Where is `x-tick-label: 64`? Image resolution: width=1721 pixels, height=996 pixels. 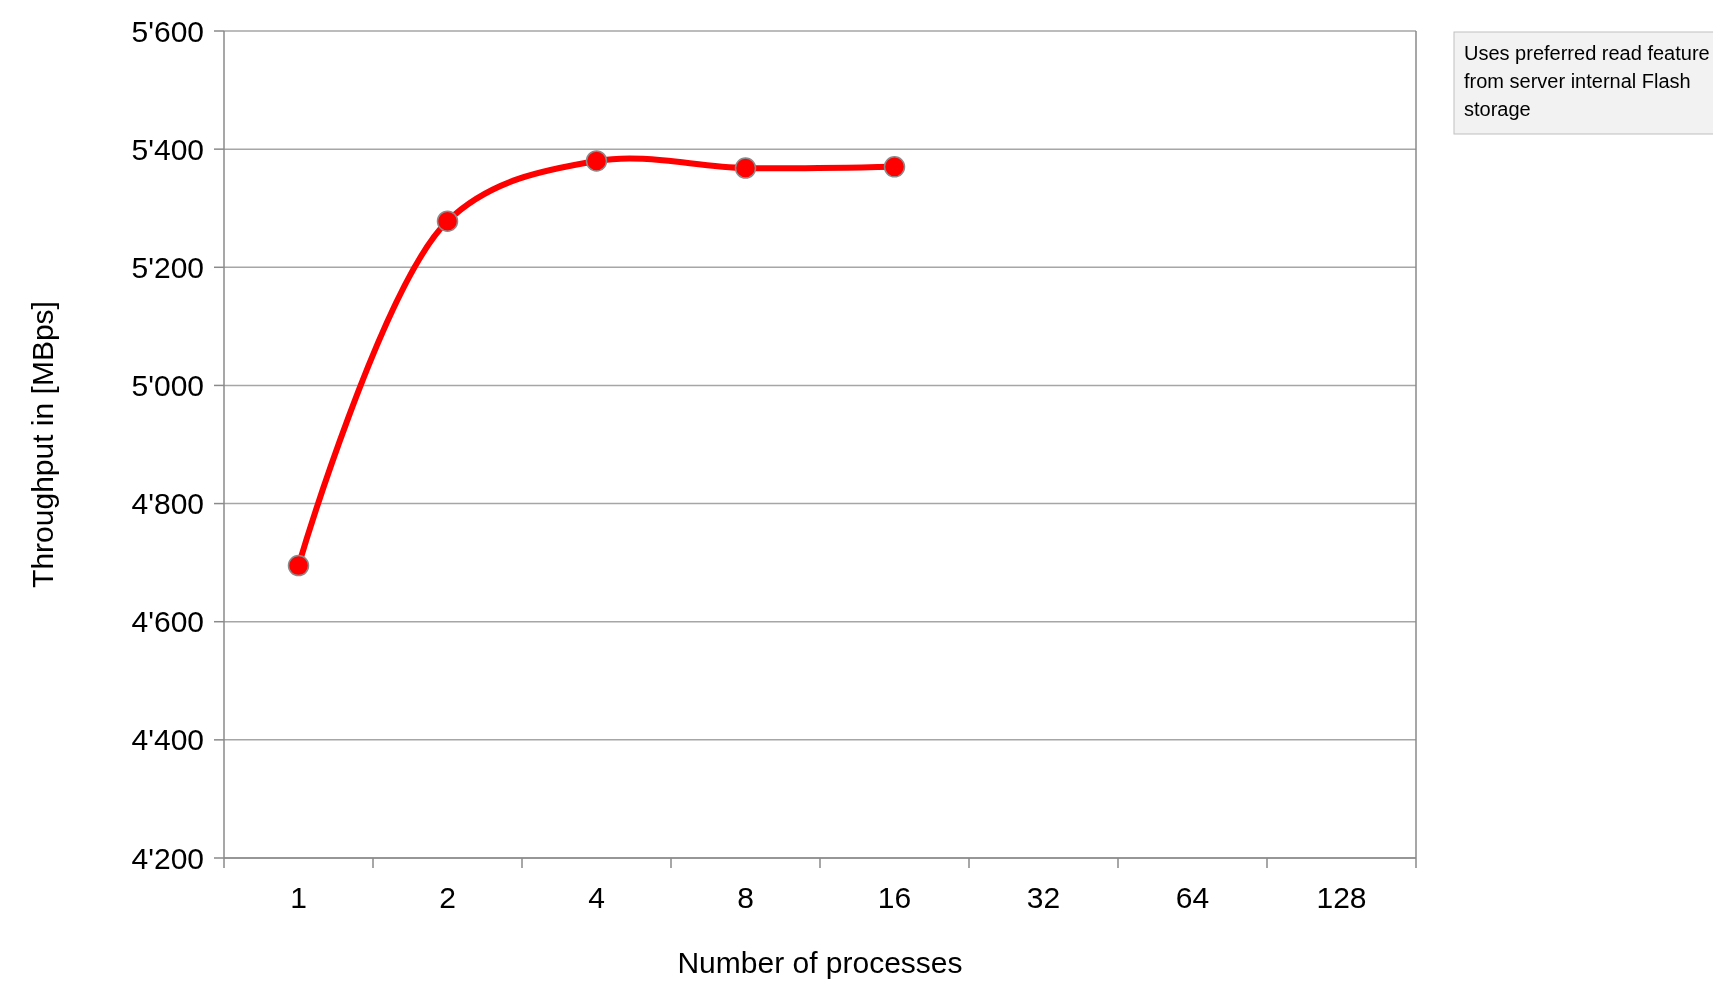 x-tick-label: 64 is located at coordinates (1192, 897).